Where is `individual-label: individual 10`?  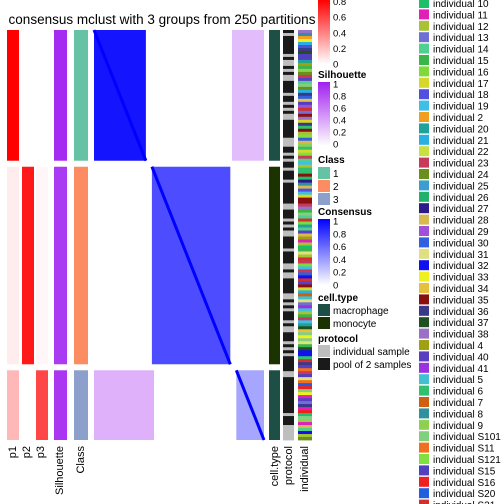
individual-label: individual 10 is located at coordinates (461, 5).